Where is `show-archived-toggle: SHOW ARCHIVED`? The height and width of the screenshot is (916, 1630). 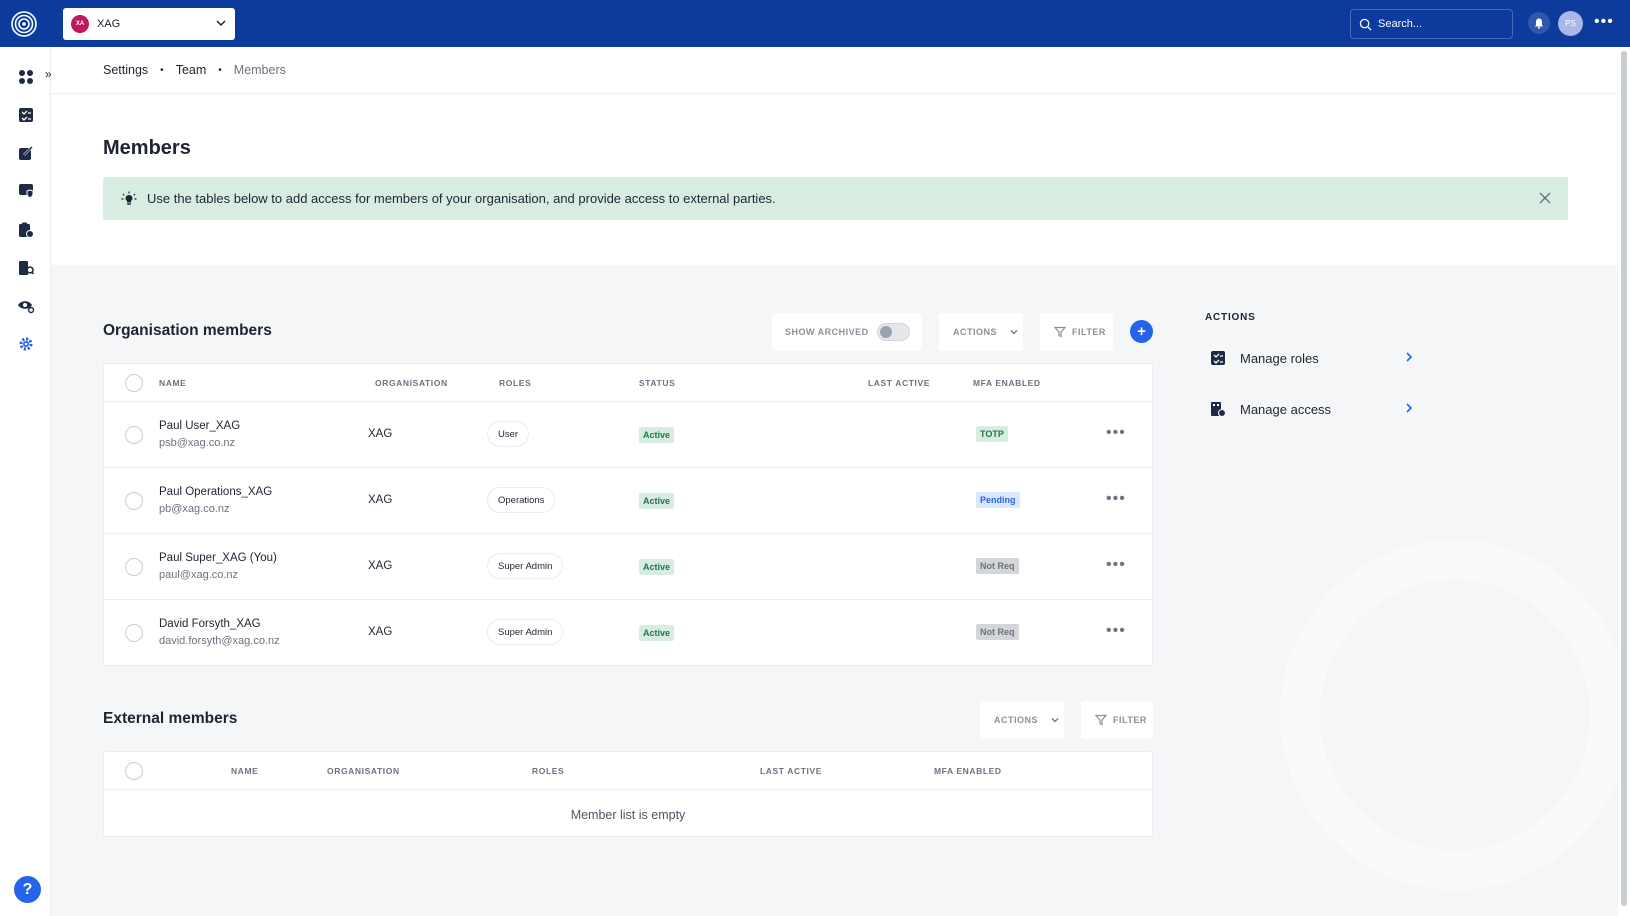 show-archived-toggle: SHOW ARCHIVED is located at coordinates (847, 332).